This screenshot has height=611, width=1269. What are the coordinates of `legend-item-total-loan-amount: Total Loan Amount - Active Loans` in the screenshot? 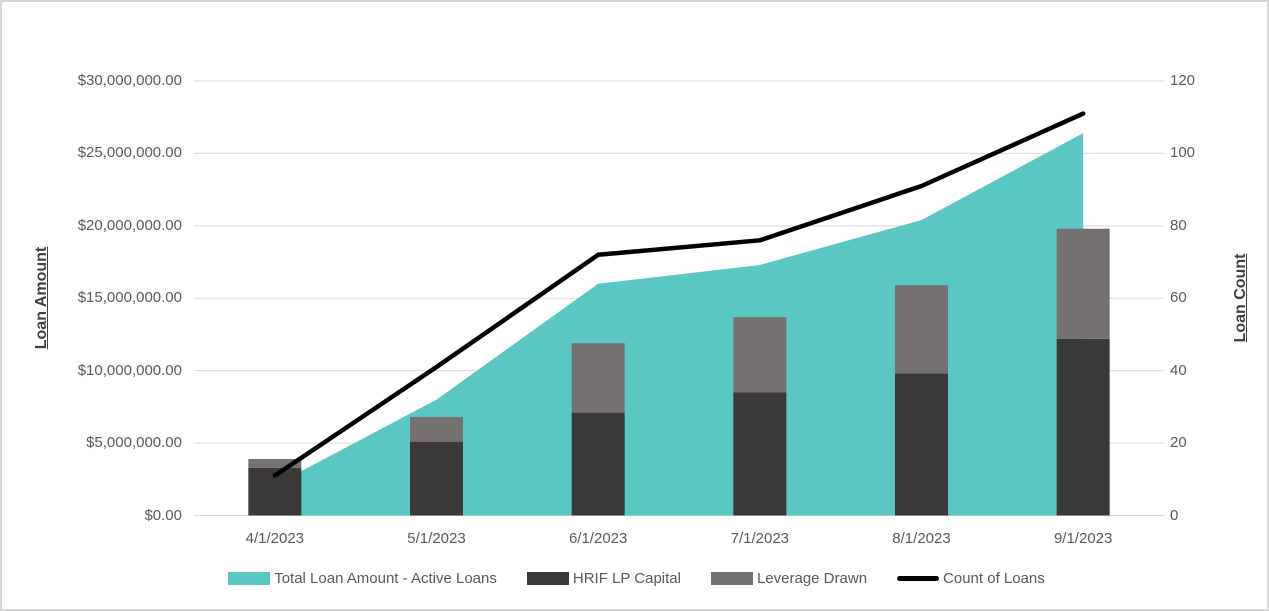 It's located at (362, 578).